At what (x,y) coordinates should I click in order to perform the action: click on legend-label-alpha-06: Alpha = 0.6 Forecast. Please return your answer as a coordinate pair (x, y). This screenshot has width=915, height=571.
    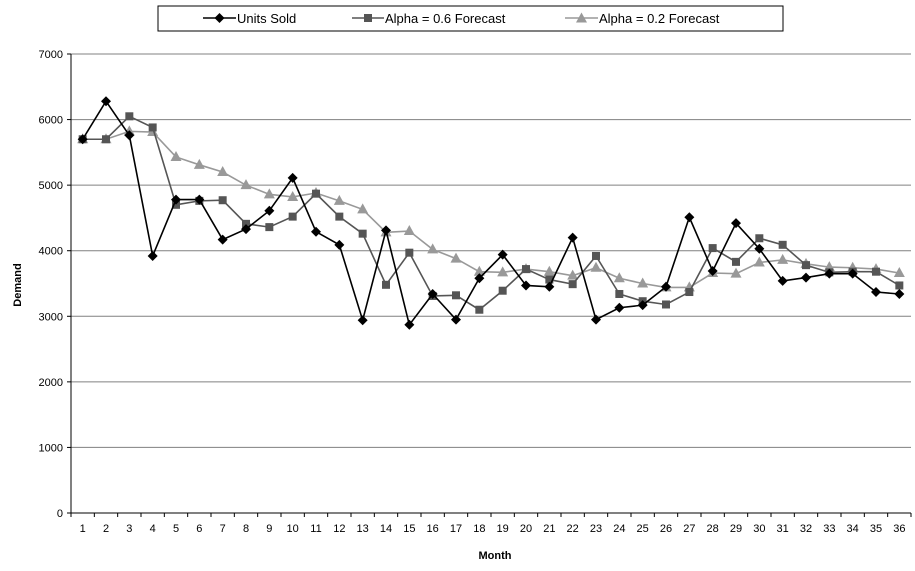
    Looking at the image, I should click on (445, 18).